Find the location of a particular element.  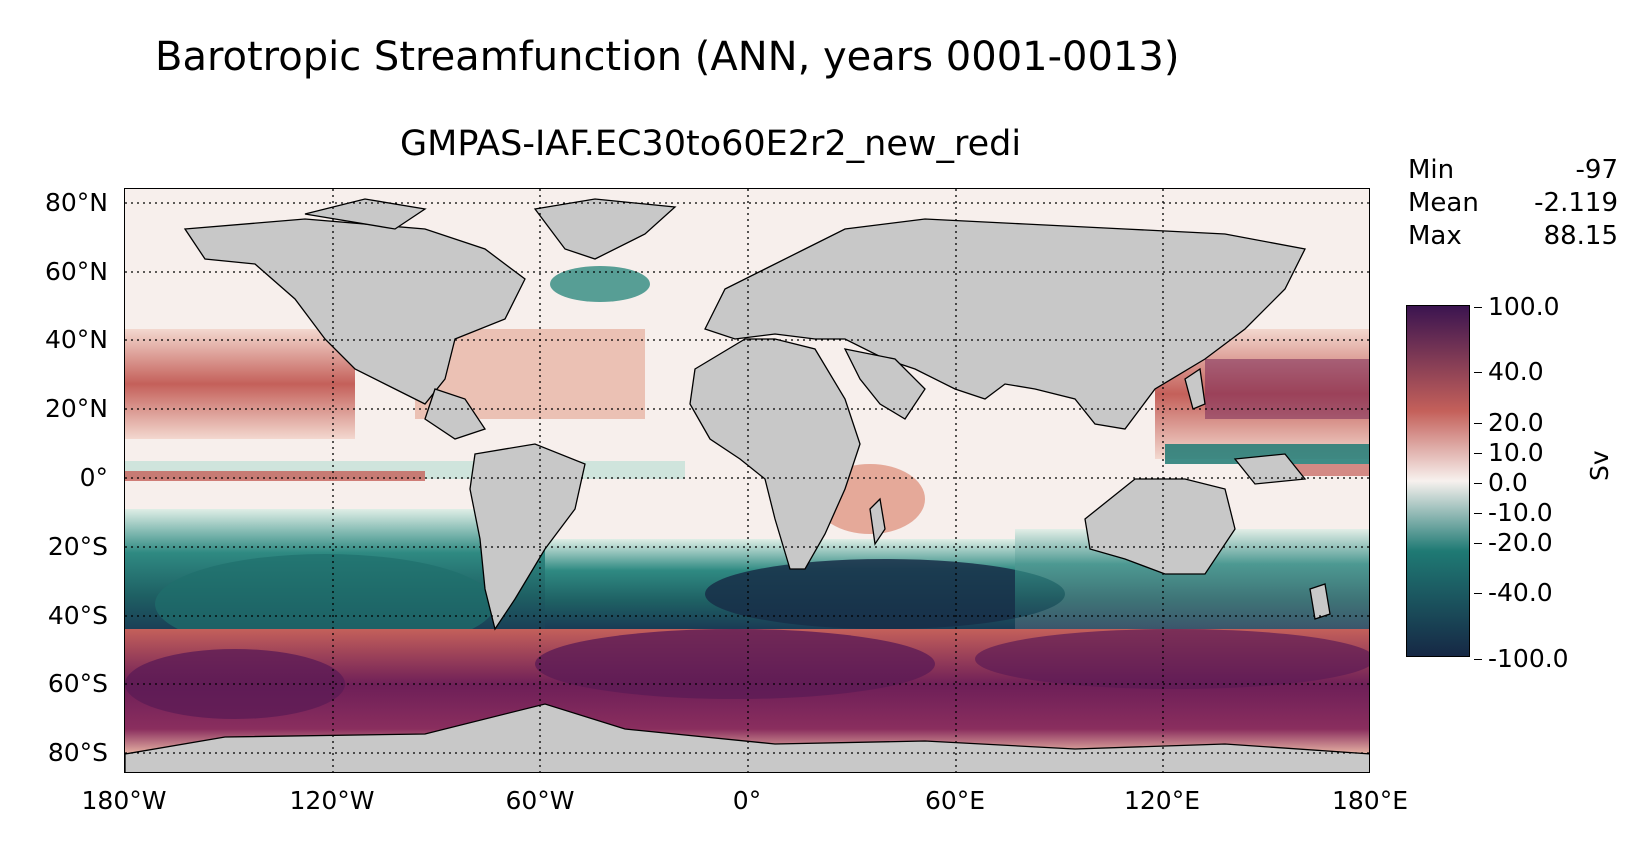

colorbar is located at coordinates (1438, 481).